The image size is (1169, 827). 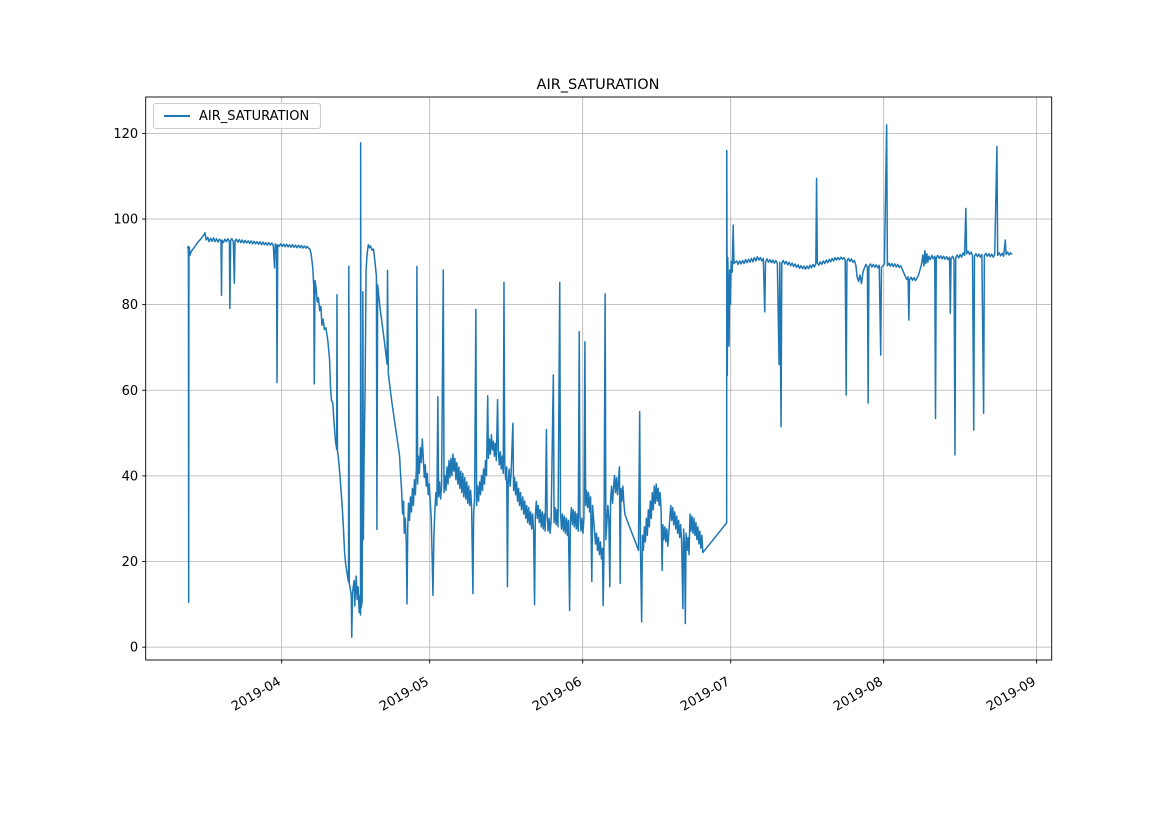 I want to click on y-tick-label: 60, so click(x=130, y=391).